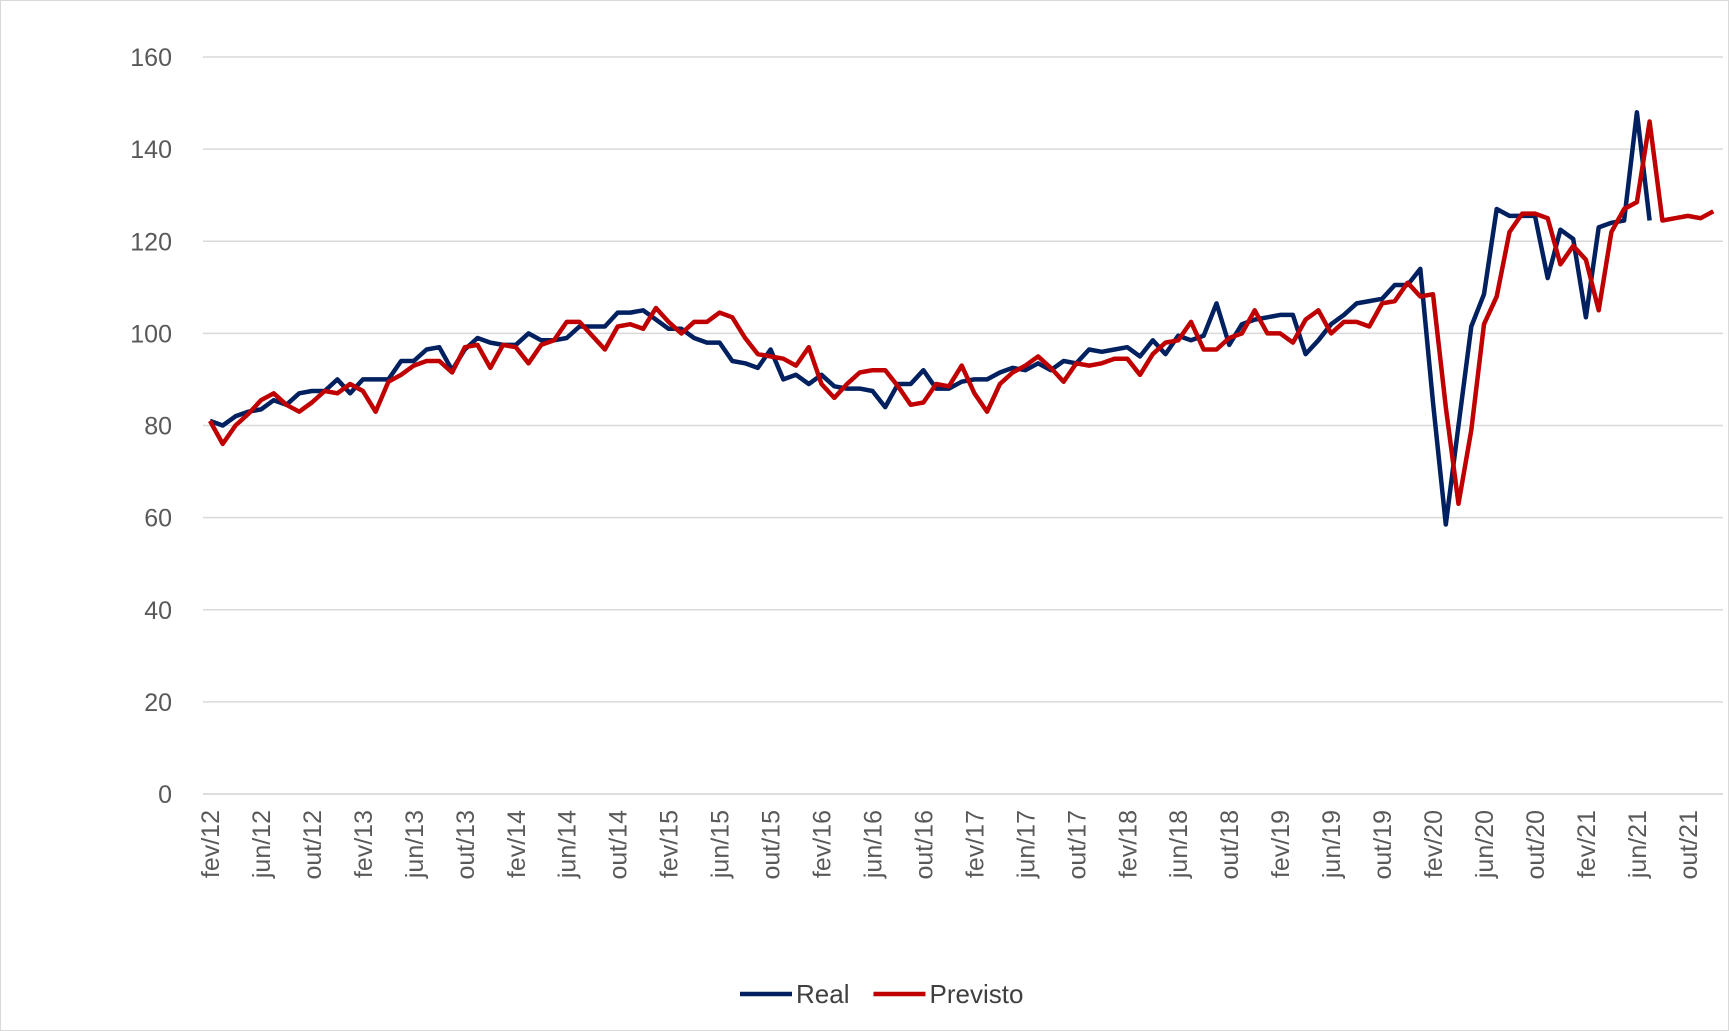  Describe the element at coordinates (517, 844) in the screenshot. I see `x-tick-label: fev/14` at that location.